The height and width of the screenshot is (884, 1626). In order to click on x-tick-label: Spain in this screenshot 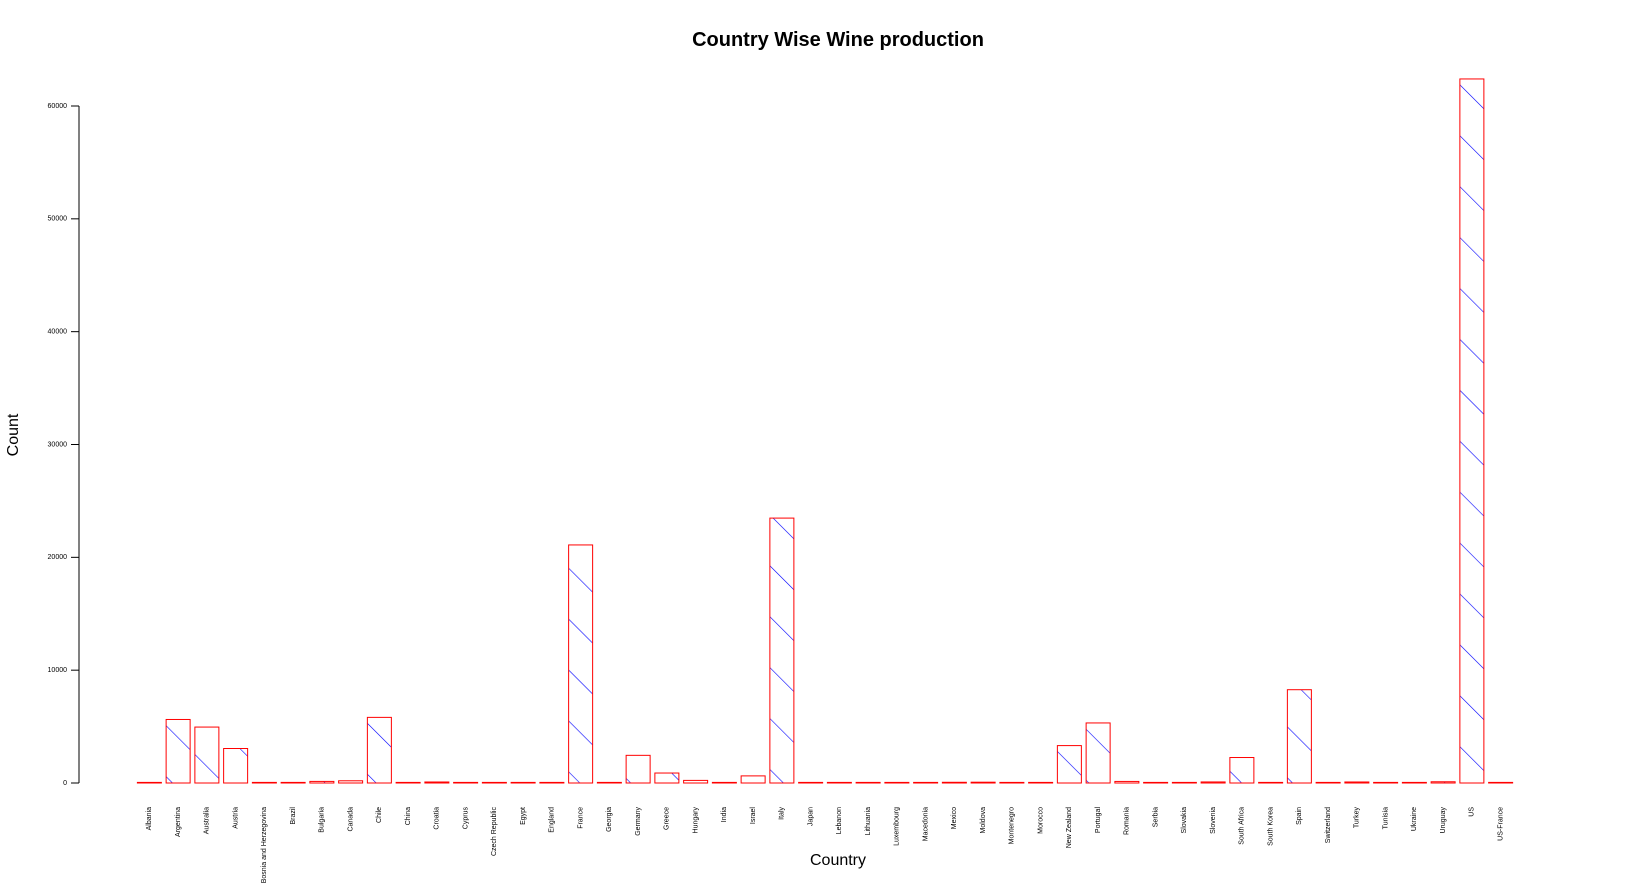, I will do `click(1299, 816)`.